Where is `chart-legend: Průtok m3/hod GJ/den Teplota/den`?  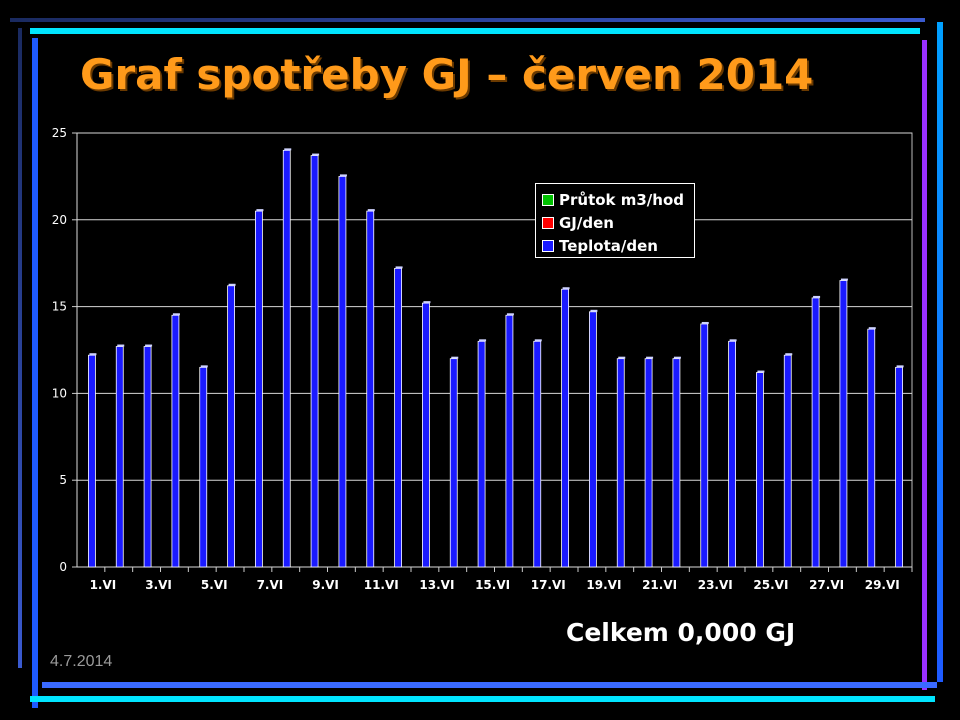 chart-legend: Průtok m3/hod GJ/den Teplota/den is located at coordinates (615, 220).